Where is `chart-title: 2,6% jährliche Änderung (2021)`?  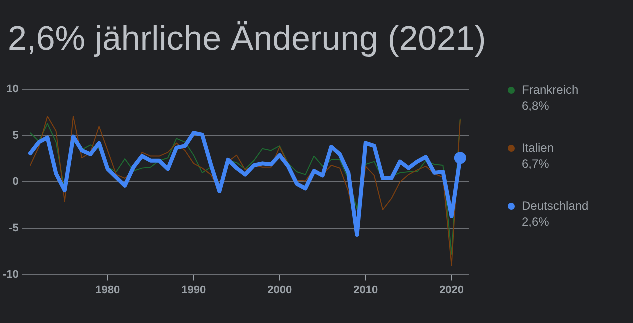 chart-title: 2,6% jährliche Änderung (2021) is located at coordinates (247, 39).